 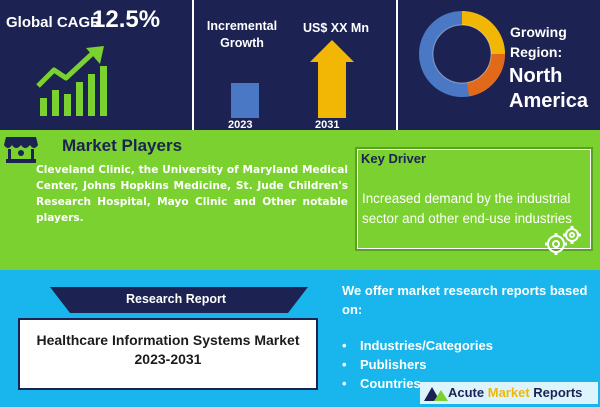 What do you see at coordinates (327, 125) in the screenshot?
I see `year-label-2031: 2031` at bounding box center [327, 125].